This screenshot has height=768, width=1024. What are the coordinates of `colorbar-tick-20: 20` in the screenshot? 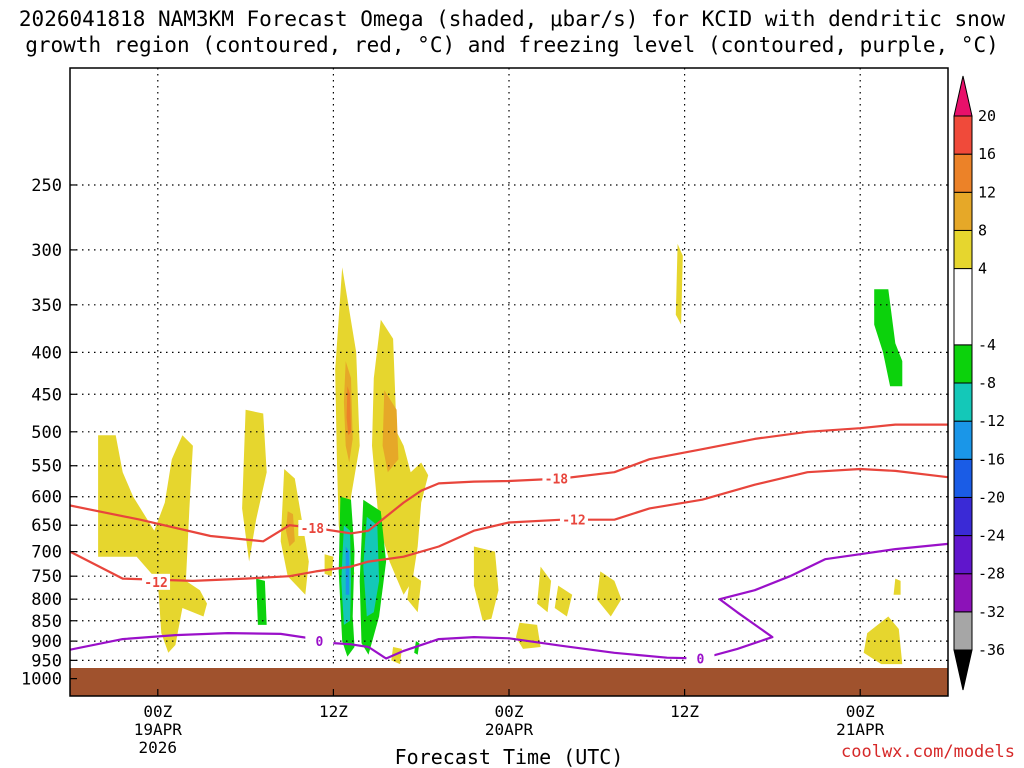 It's located at (987, 116).